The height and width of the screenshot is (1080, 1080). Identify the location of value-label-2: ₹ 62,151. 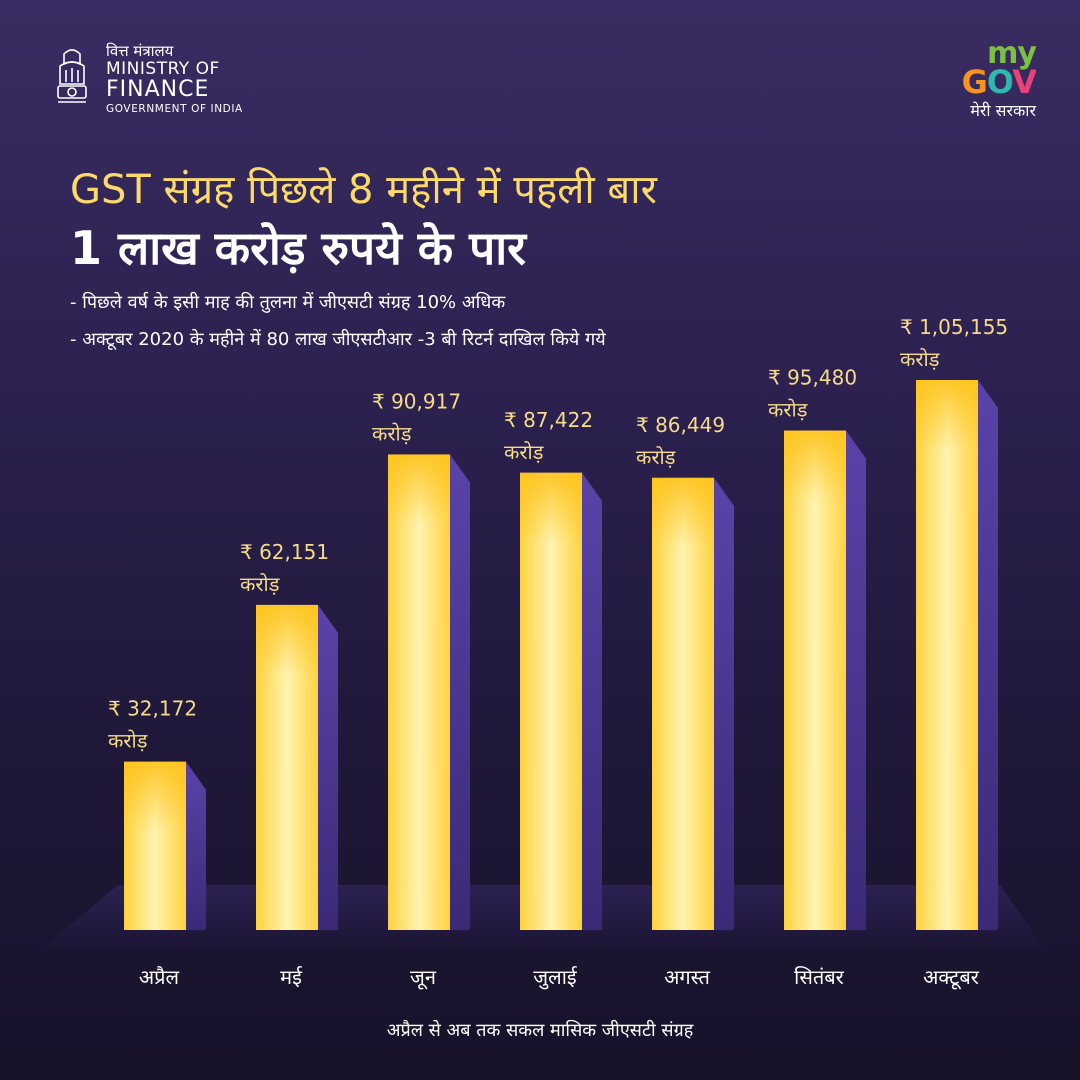
(284, 552).